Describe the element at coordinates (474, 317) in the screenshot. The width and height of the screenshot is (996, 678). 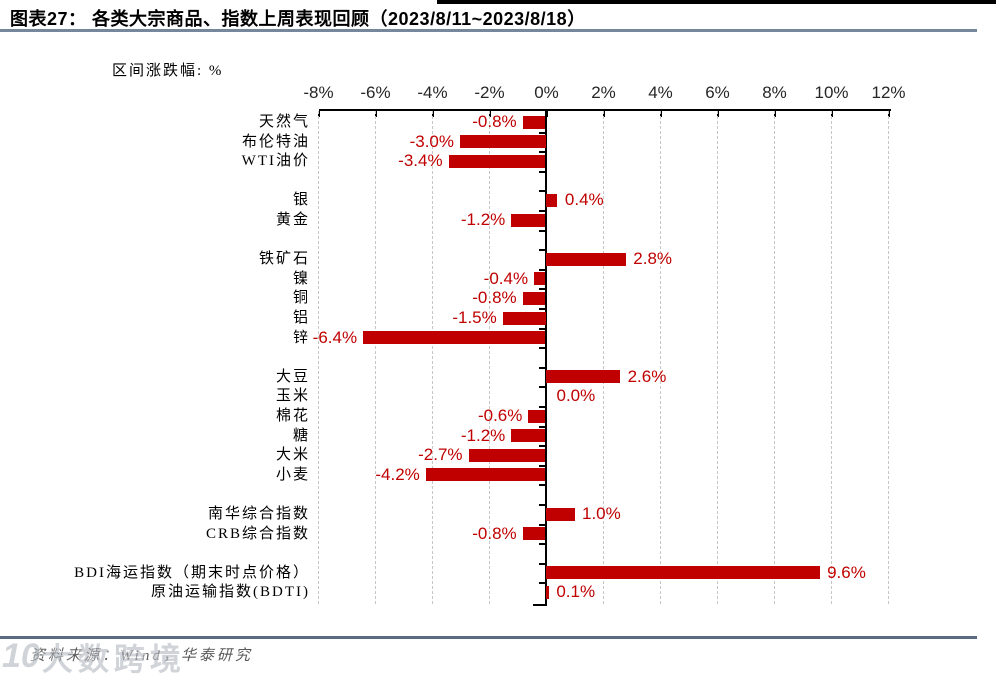
I see `value-label: -1.5%` at that location.